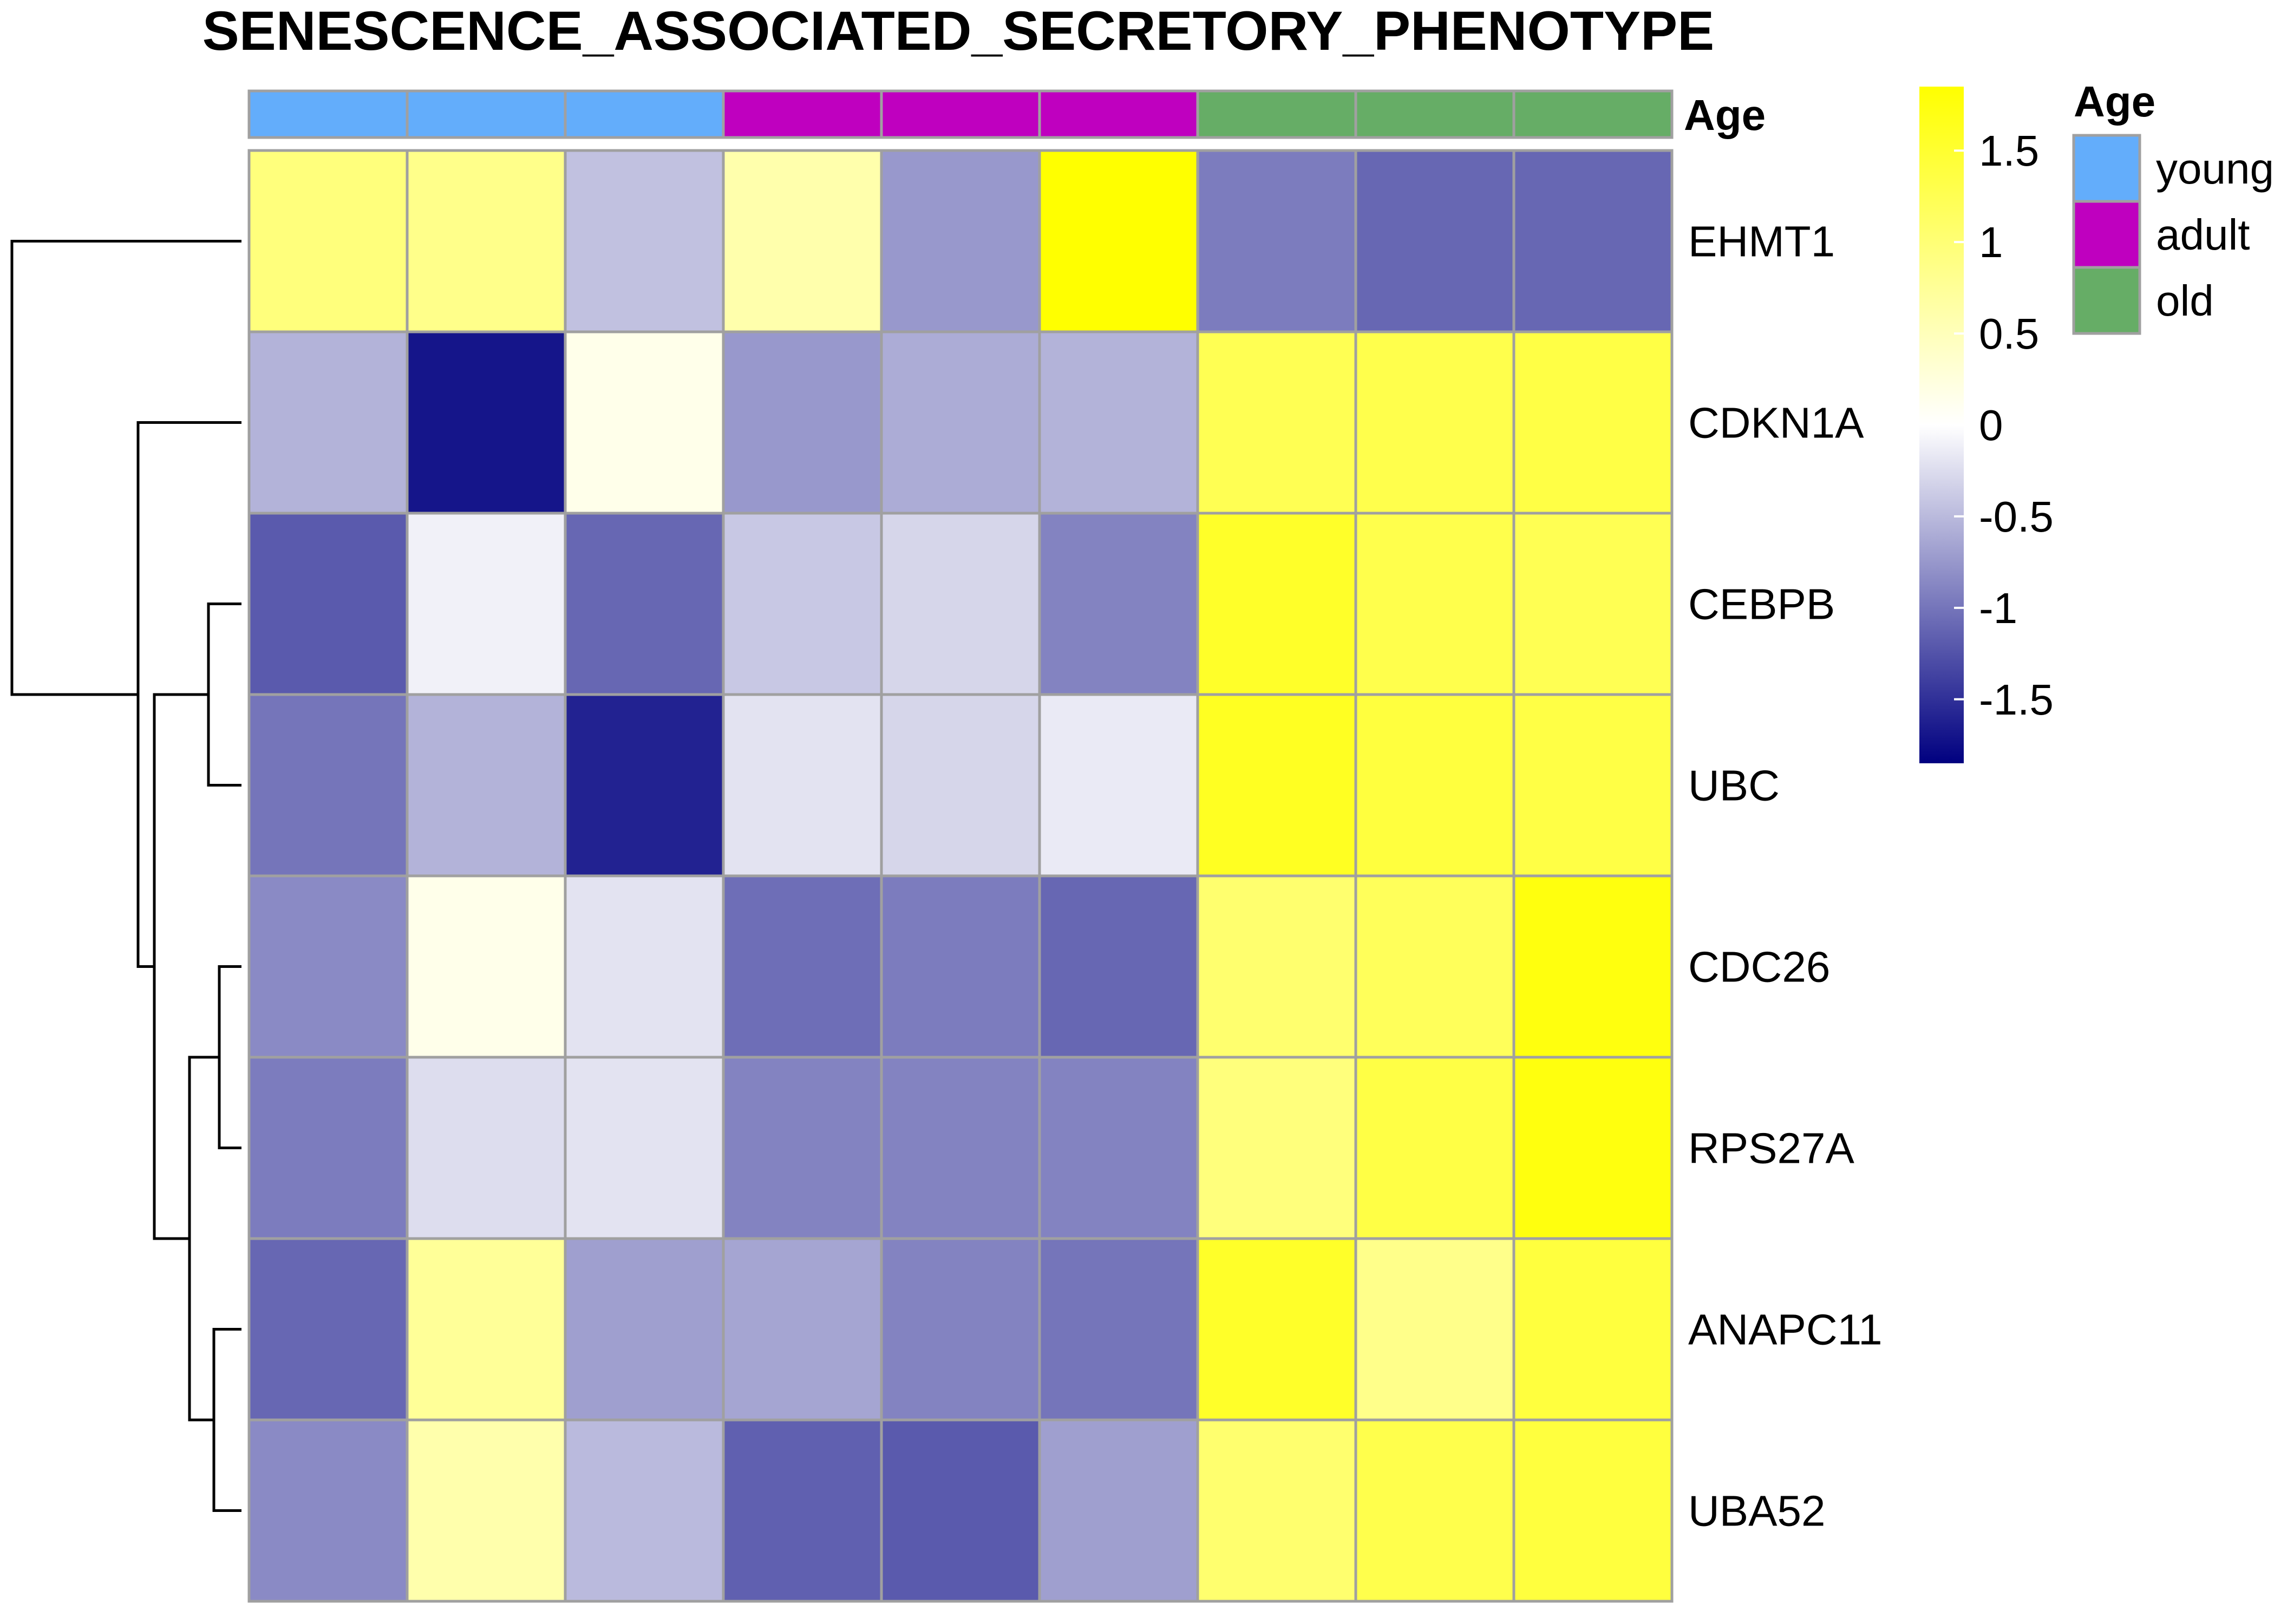 Image resolution: width=2274 pixels, height=1624 pixels. Describe the element at coordinates (2009, 334) in the screenshot. I see `color-scale-tick-label: 0.5` at that location.